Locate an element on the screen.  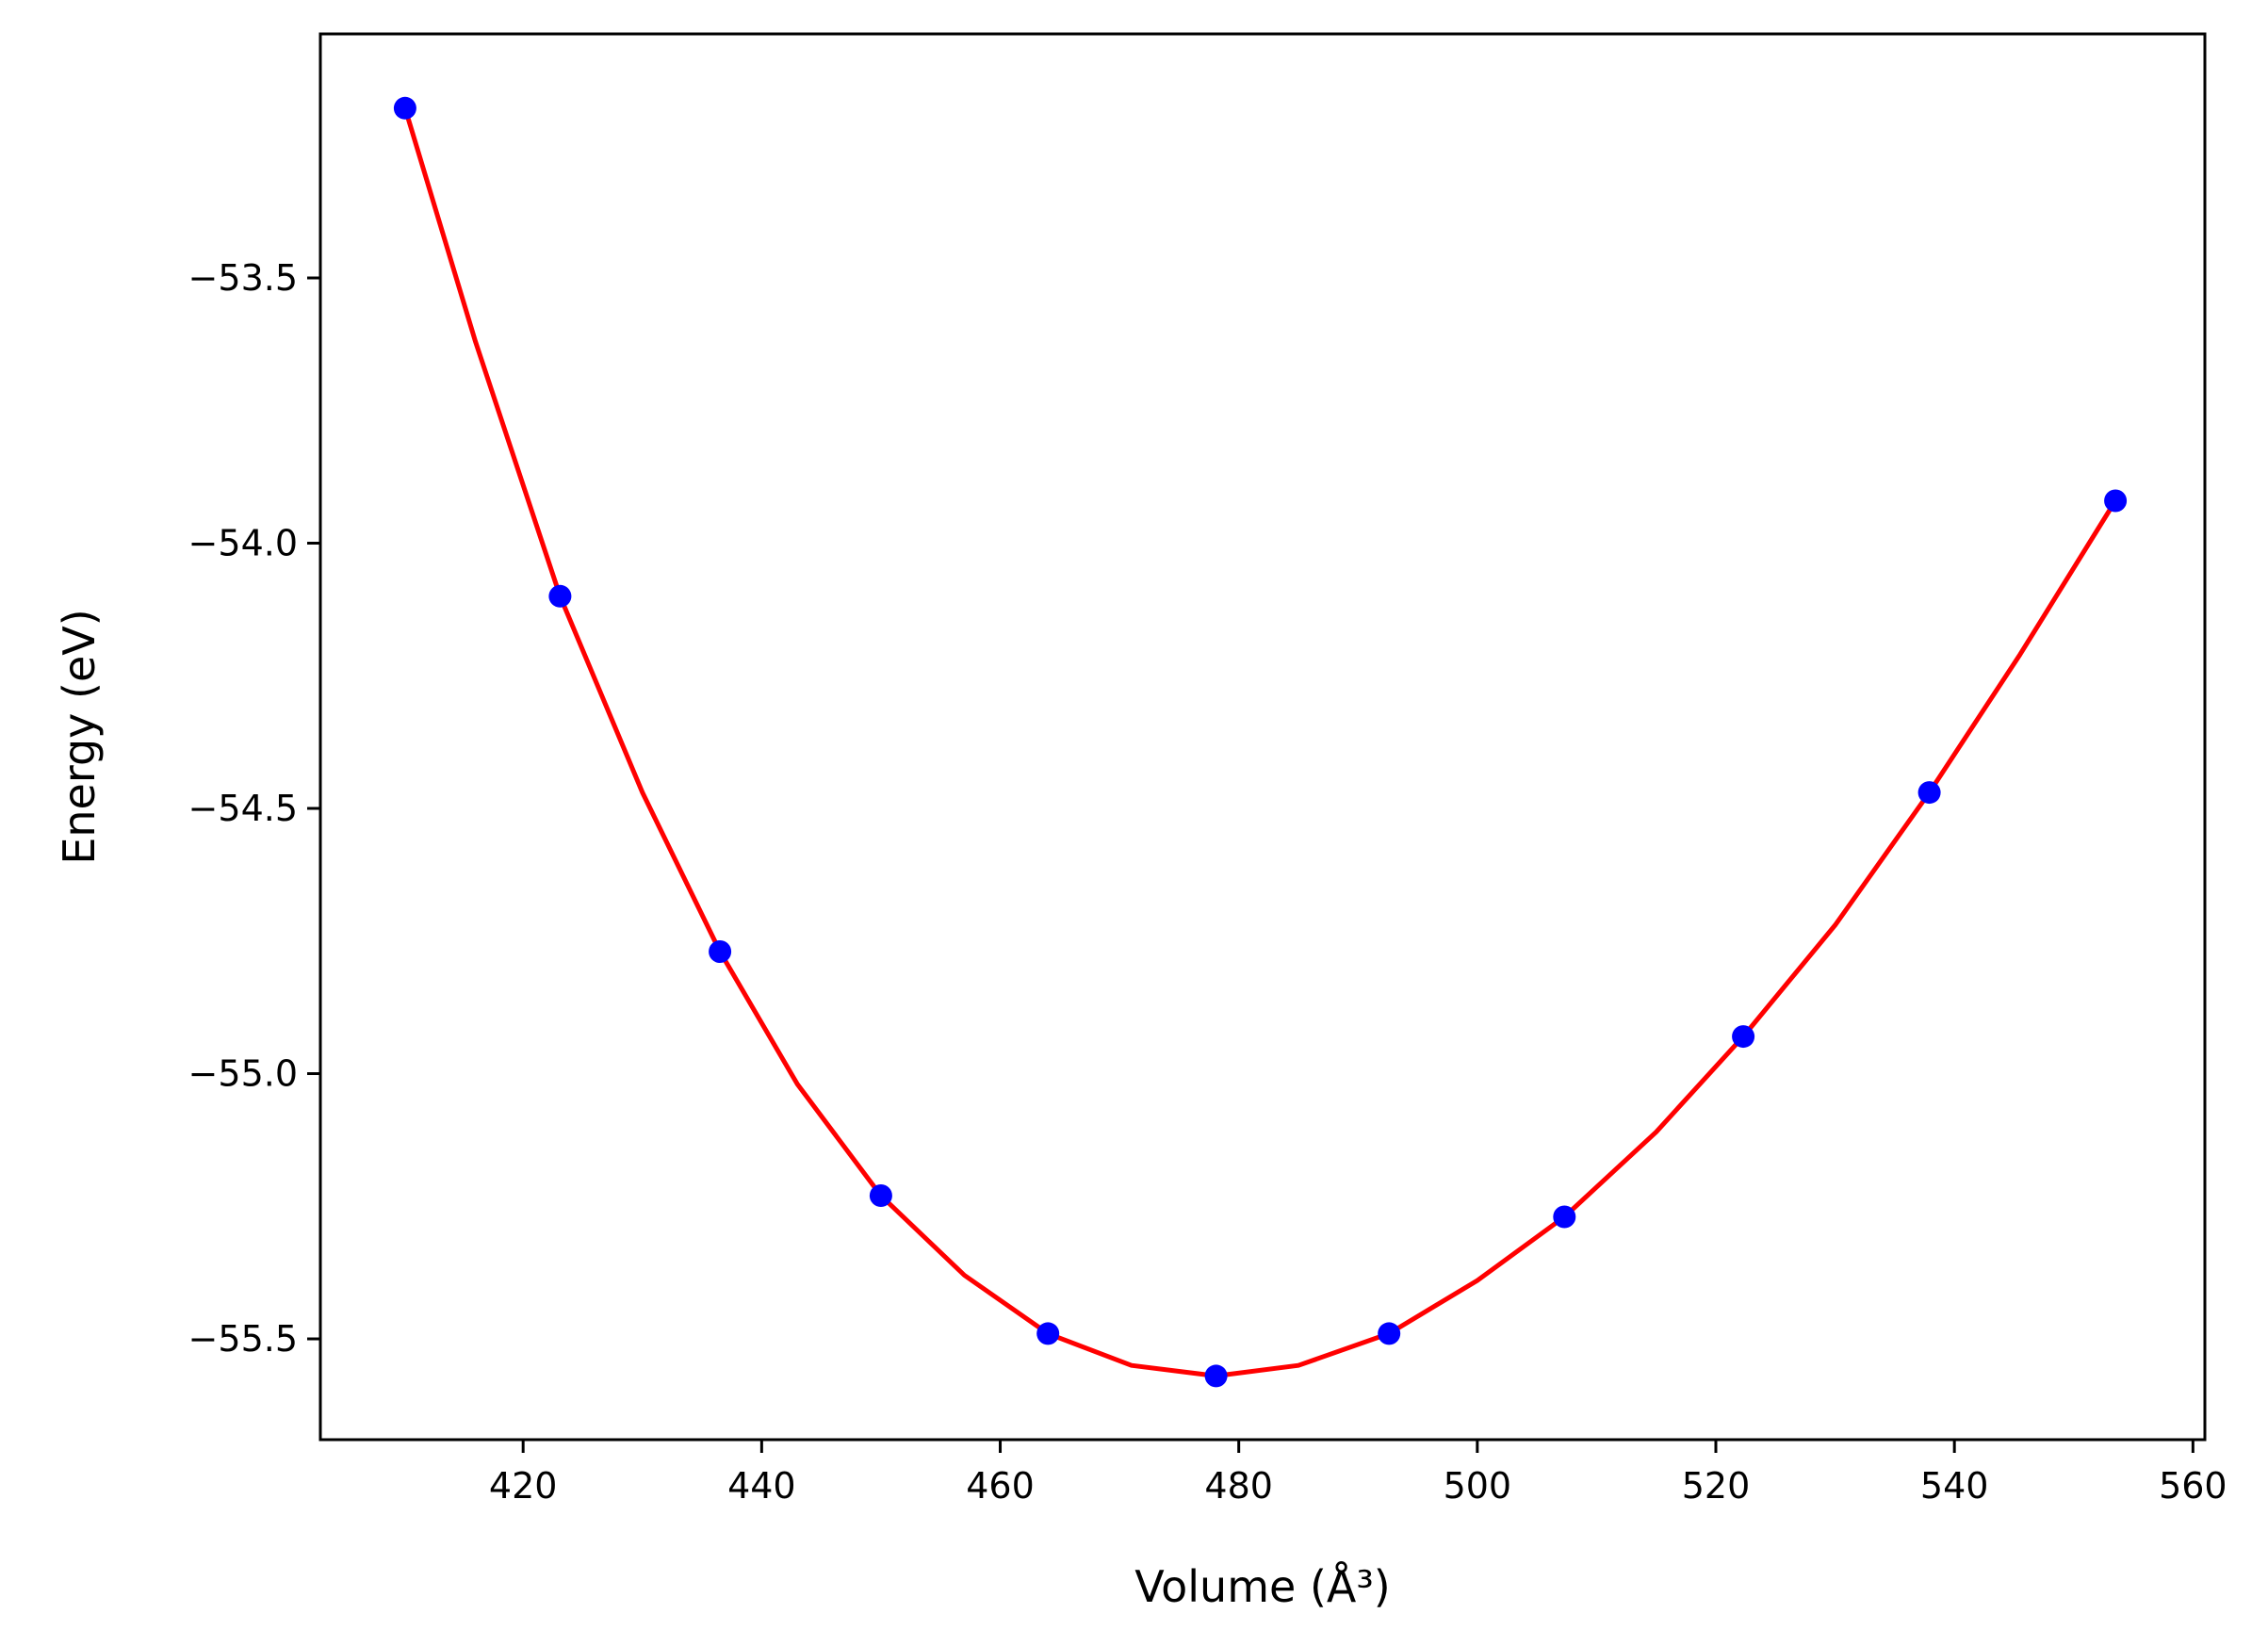
x-tick-label: 500 is located at coordinates (1478, 1486).